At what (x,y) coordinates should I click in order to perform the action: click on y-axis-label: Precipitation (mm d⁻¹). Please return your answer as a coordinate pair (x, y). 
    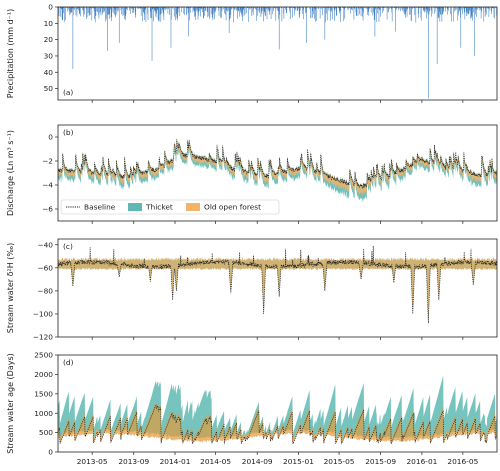
    Looking at the image, I should click on (10, 53).